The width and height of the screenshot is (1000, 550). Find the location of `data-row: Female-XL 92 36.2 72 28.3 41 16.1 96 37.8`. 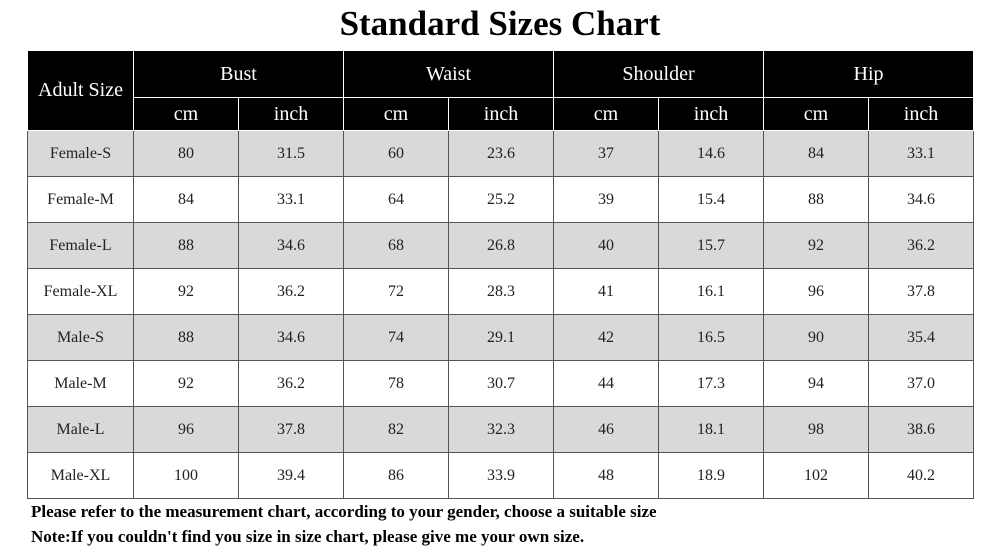

data-row: Female-XL 92 36.2 72 28.3 41 16.1 96 37.8 is located at coordinates (500, 291).